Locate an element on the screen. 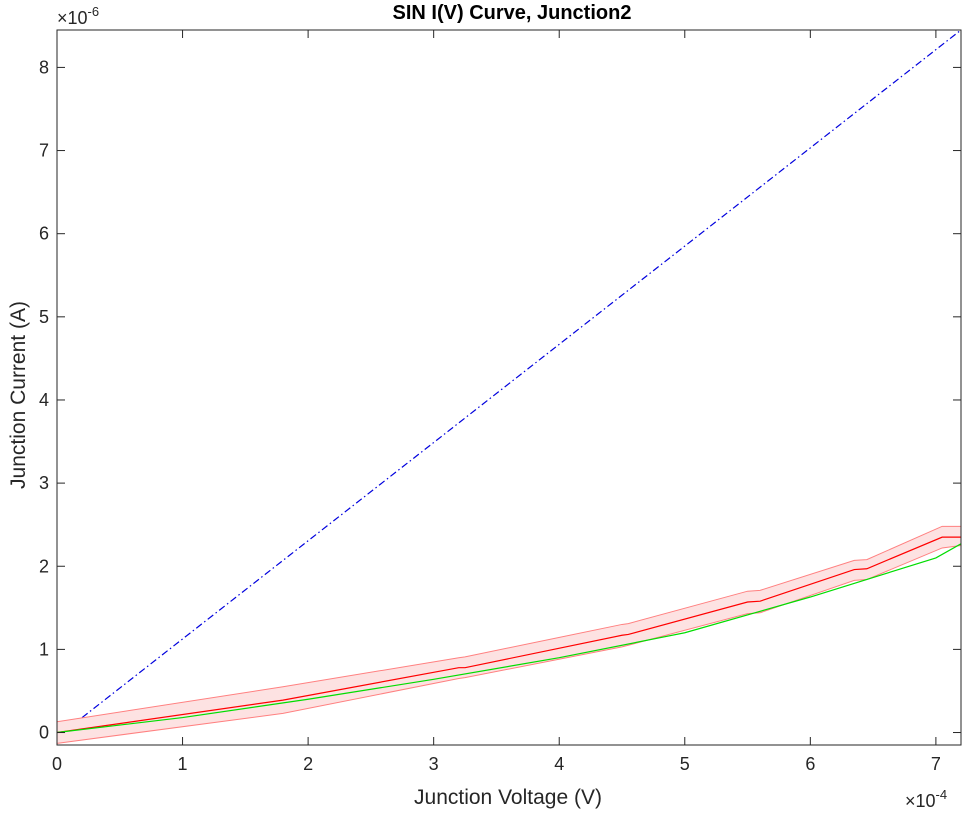 Image resolution: width=967 pixels, height=822 pixels. y-tick-label: 7 is located at coordinates (44, 151).